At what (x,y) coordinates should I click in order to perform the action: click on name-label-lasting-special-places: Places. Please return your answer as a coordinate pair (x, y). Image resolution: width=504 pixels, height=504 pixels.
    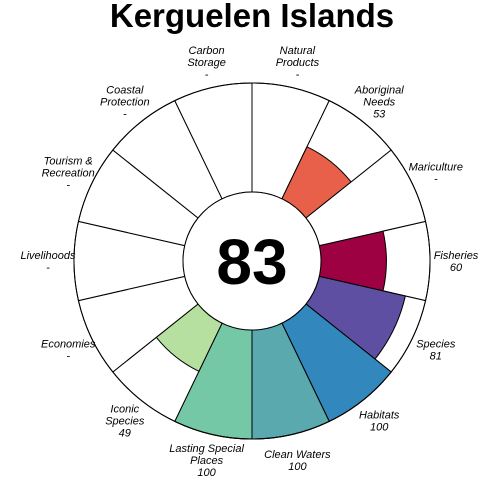
    Looking at the image, I should click on (207, 461).